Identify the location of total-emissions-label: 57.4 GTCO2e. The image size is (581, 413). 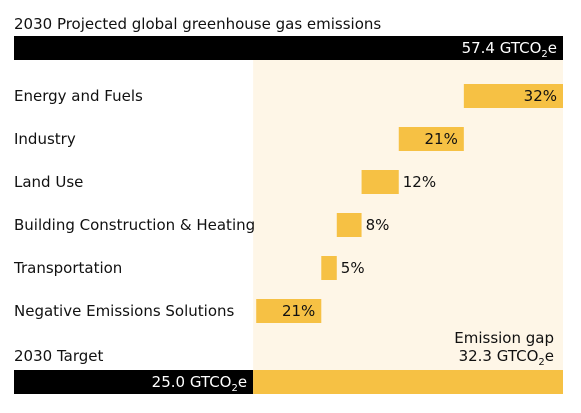
(509, 49).